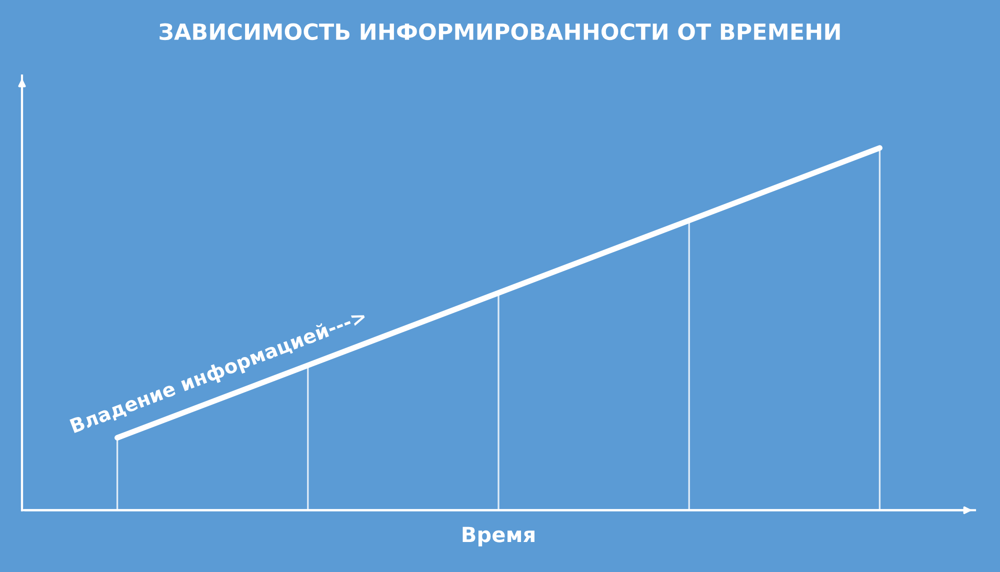 The height and width of the screenshot is (572, 1000). I want to click on x-axis-title: Время, so click(498, 536).